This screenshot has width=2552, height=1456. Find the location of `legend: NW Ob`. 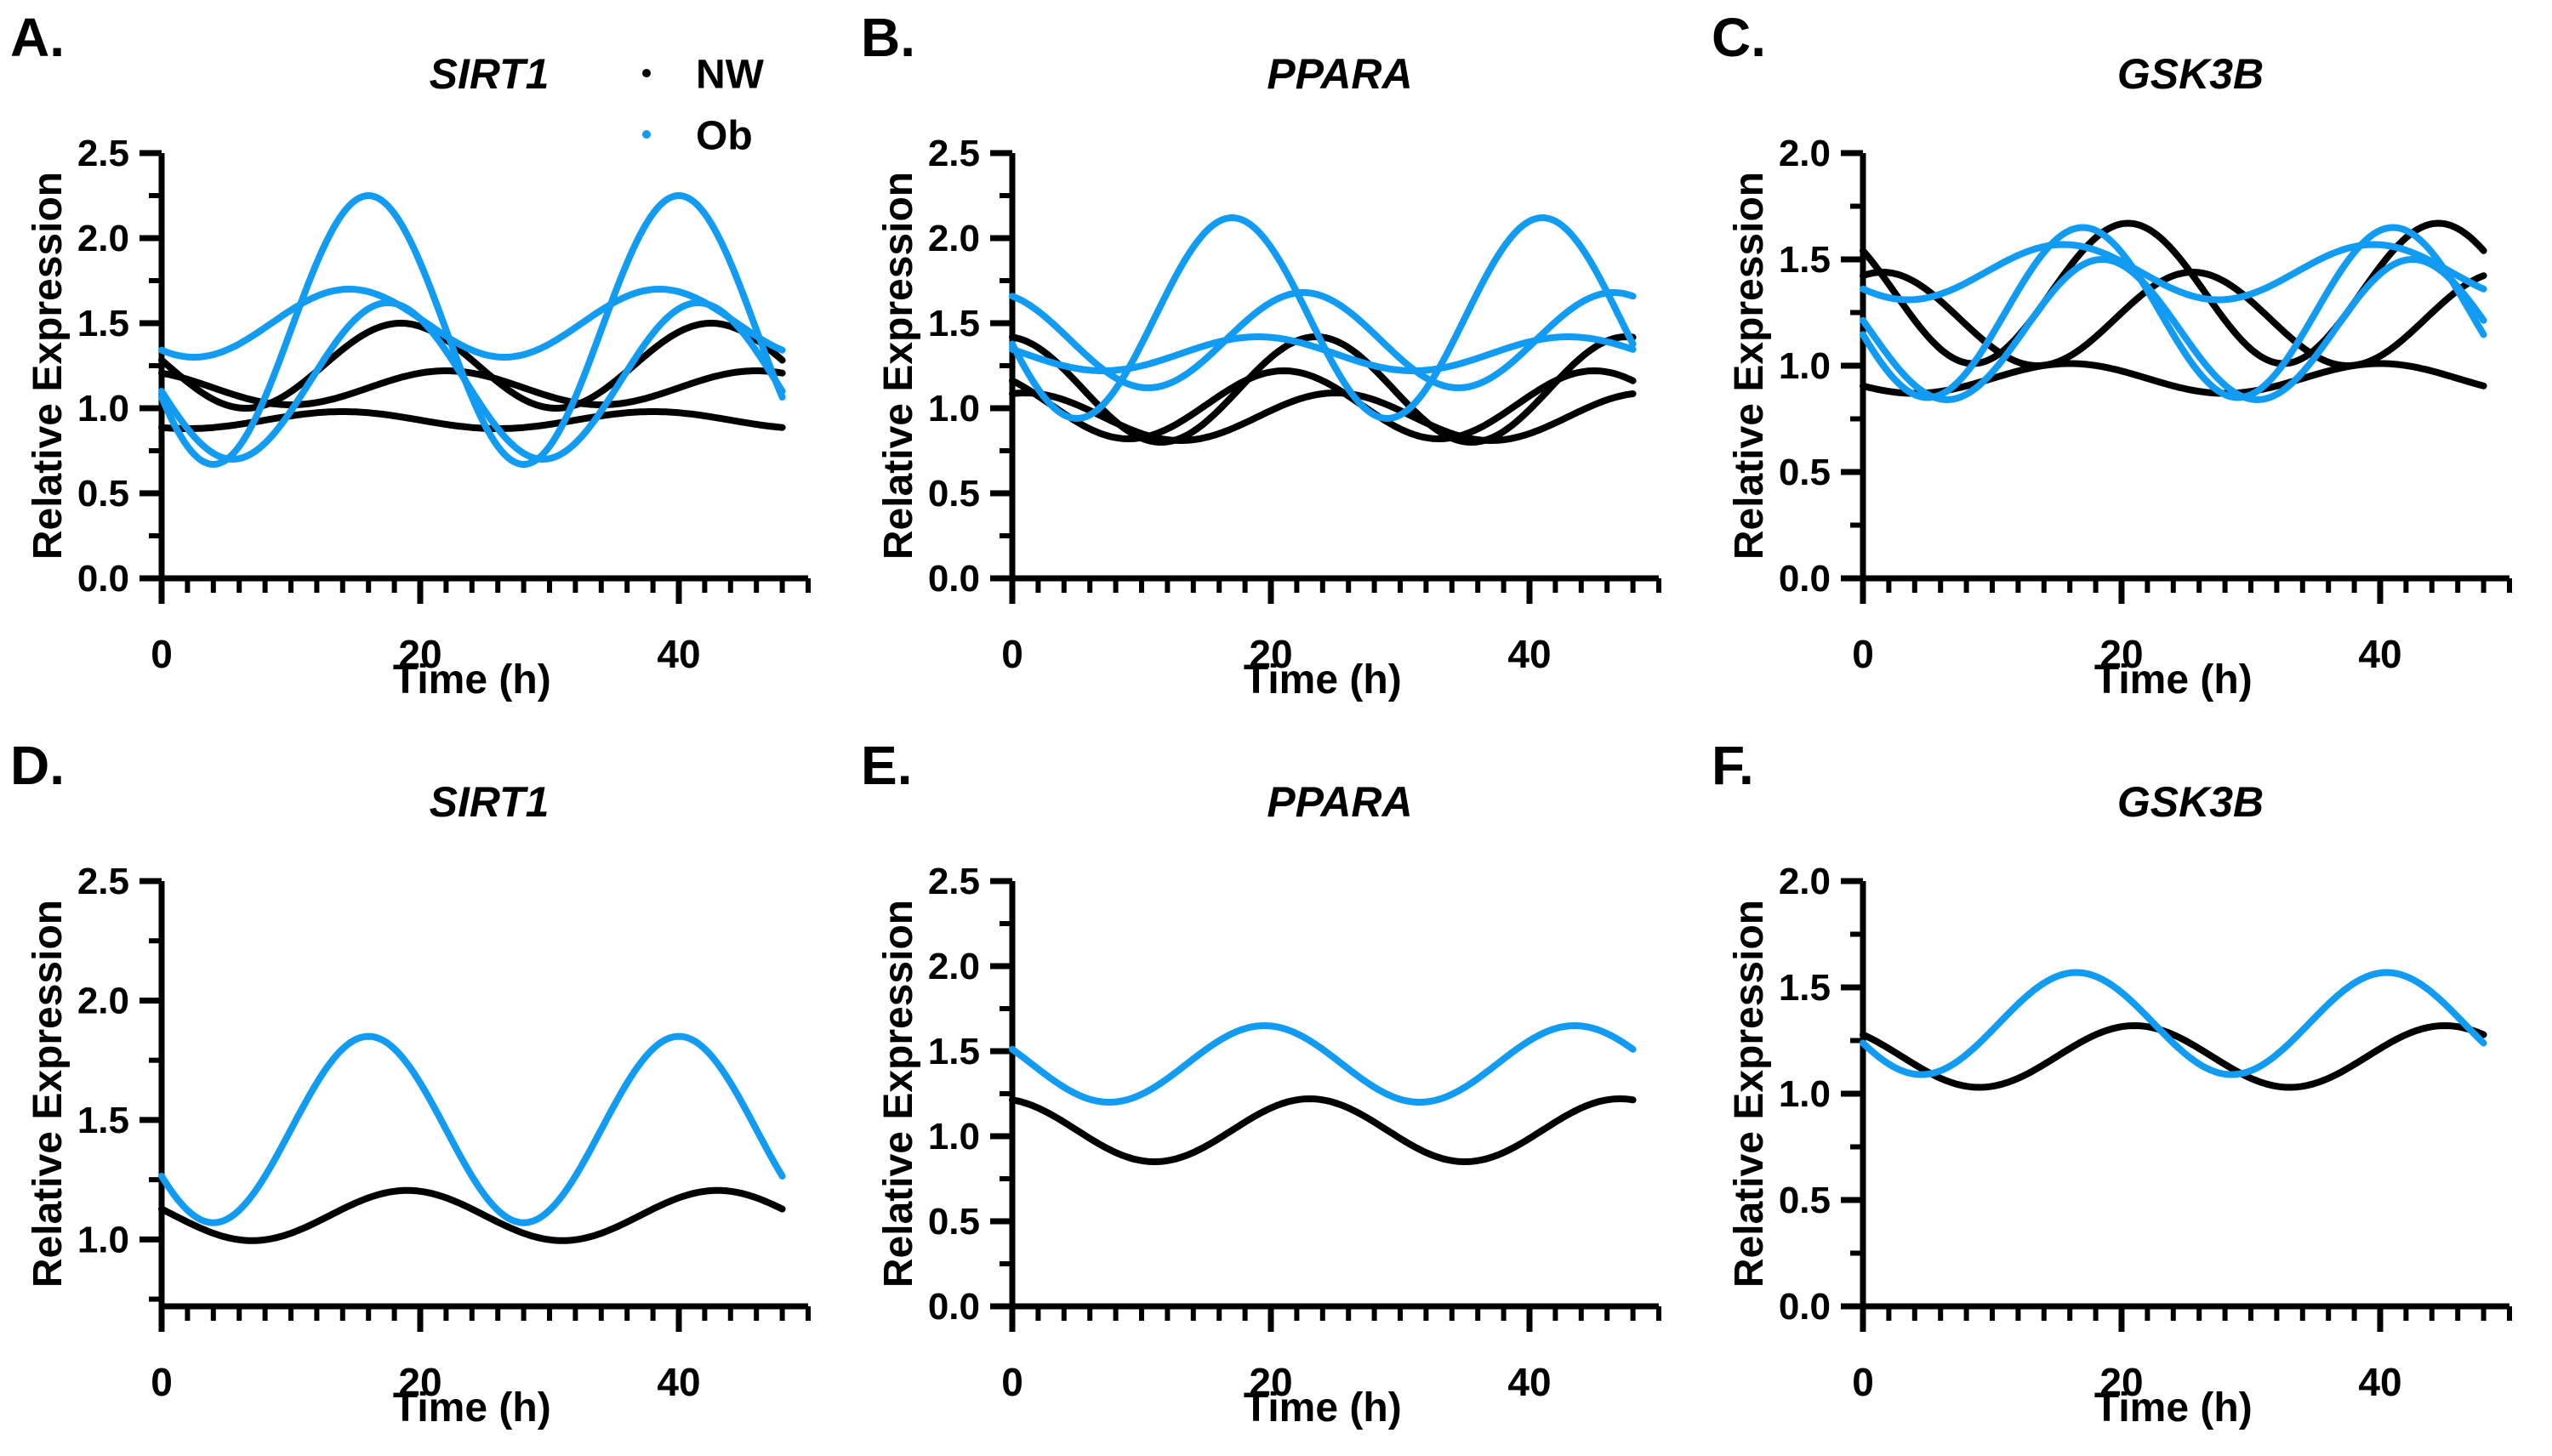

legend: NW Ob is located at coordinates (704, 105).